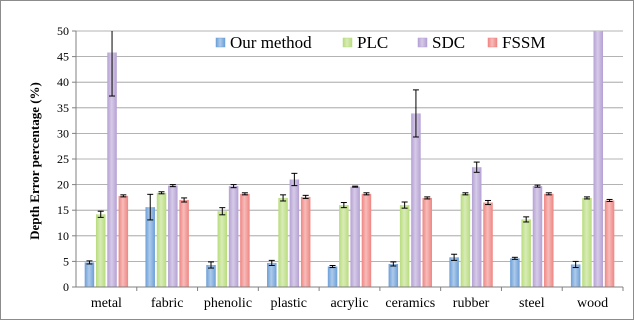 This screenshot has height=320, width=634. What do you see at coordinates (63, 159) in the screenshot?
I see `y-tick-label: 25` at bounding box center [63, 159].